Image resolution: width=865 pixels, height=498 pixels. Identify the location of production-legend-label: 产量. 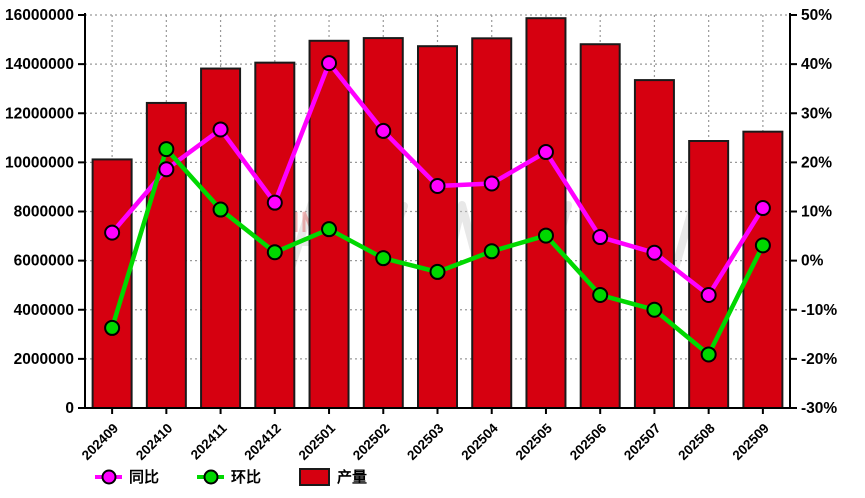
(352, 477).